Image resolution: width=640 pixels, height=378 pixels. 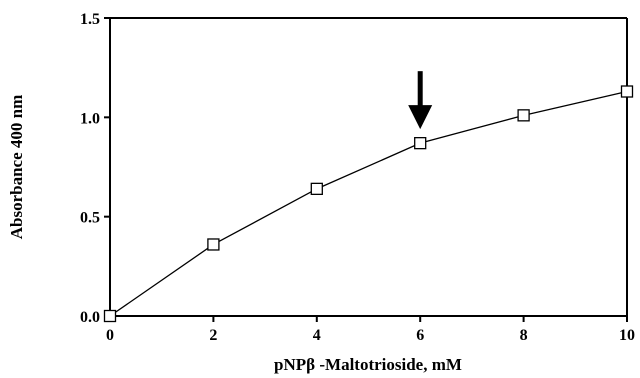 What do you see at coordinates (420, 335) in the screenshot?
I see `x-tick-label: 6` at bounding box center [420, 335].